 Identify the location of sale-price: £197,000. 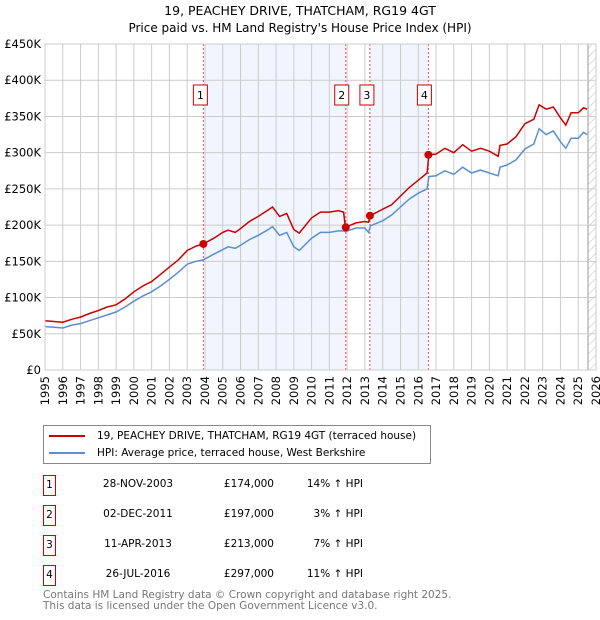
(248, 514).